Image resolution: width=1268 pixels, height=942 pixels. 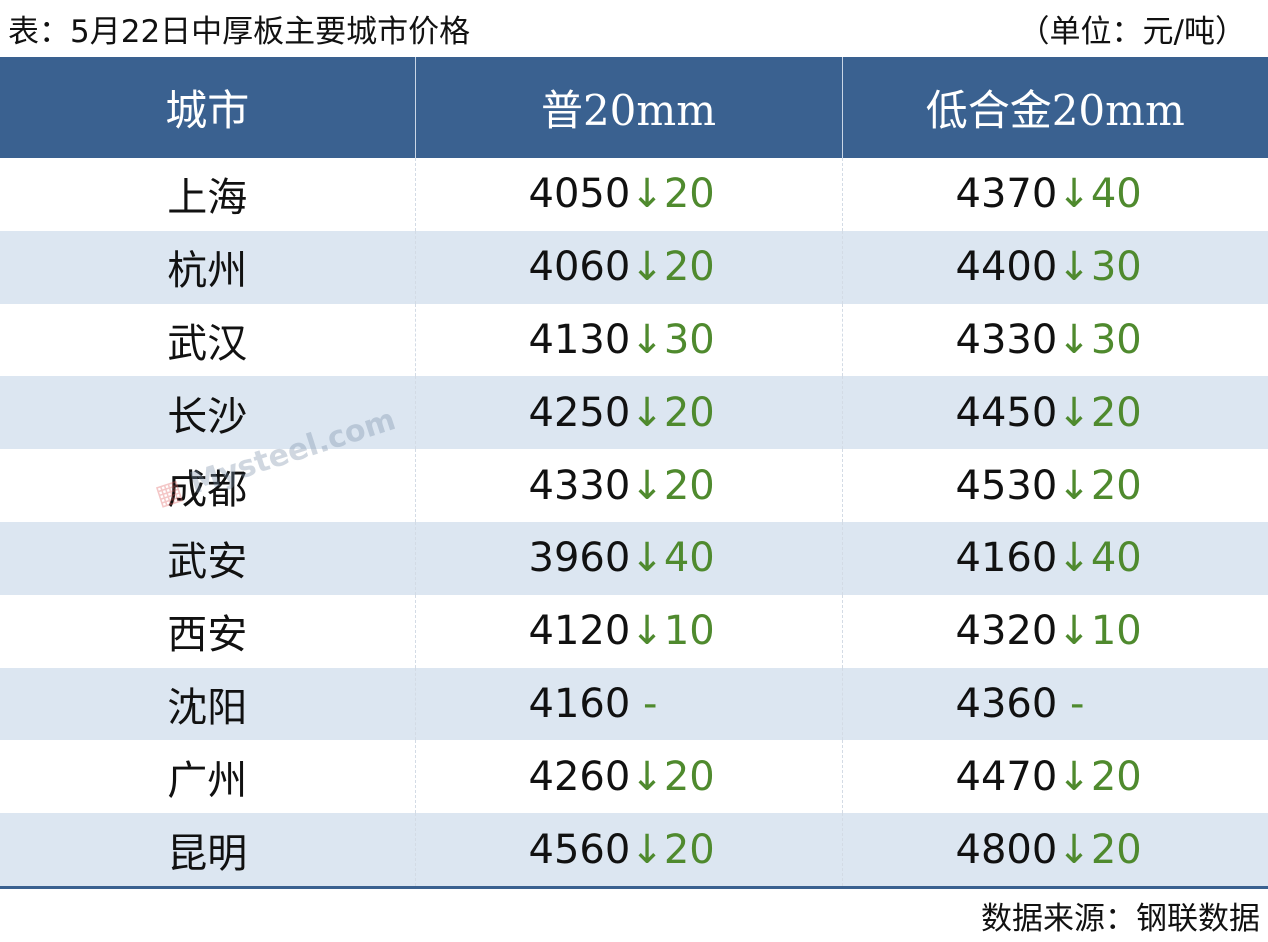 I want to click on low-alloy-price-cell: 4450↓20, so click(x=1054, y=413).